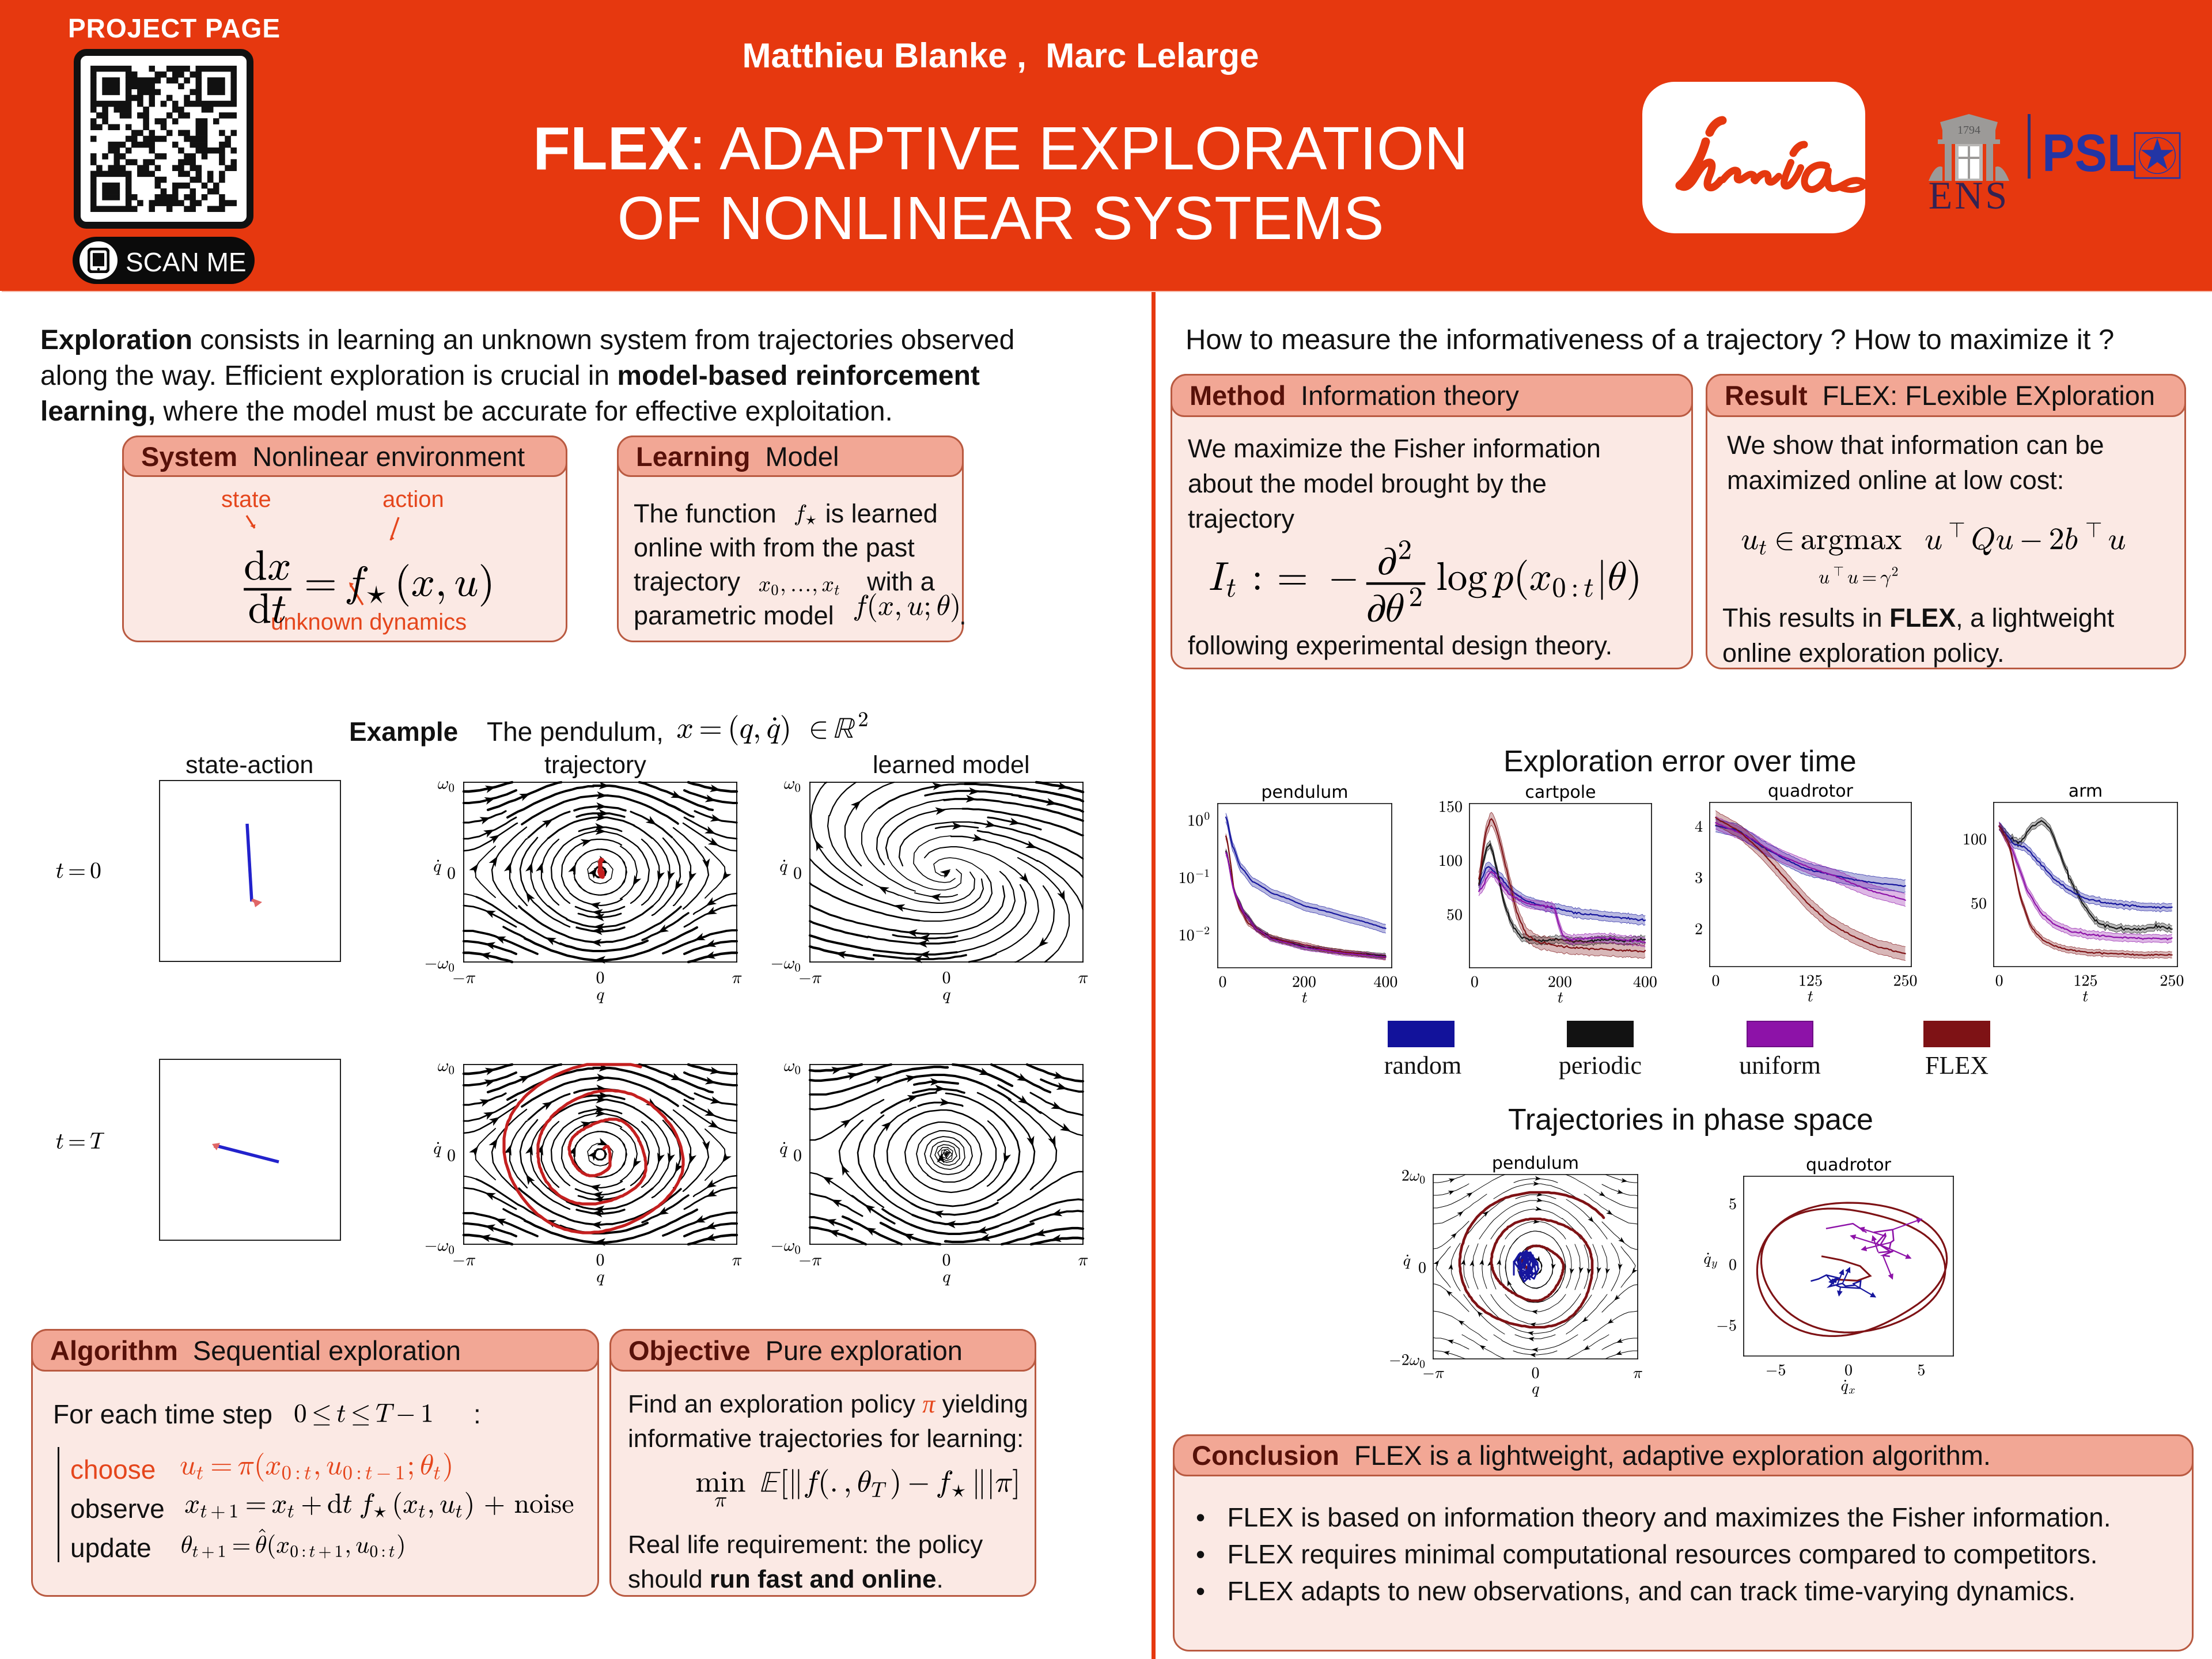  I want to click on svg-text: 1794, so click(1968, 130).